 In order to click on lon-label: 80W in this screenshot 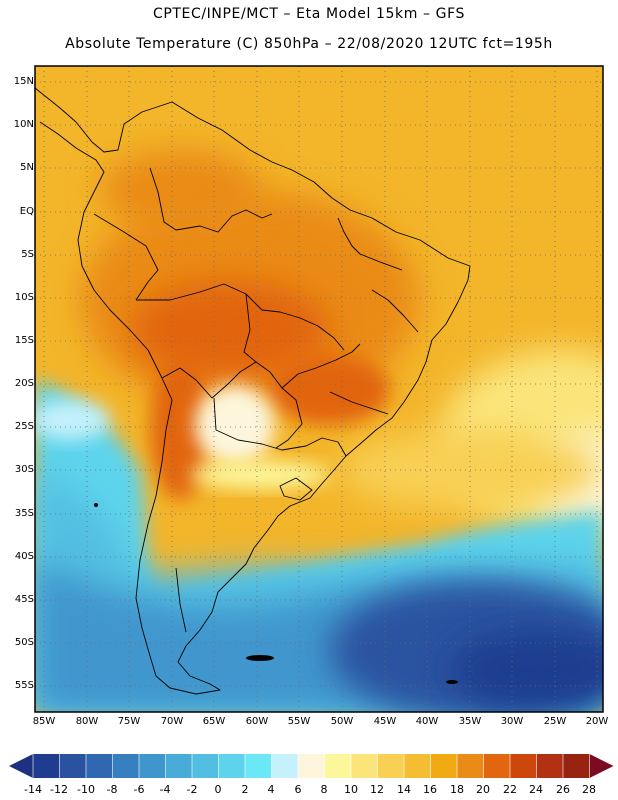, I will do `click(87, 721)`.